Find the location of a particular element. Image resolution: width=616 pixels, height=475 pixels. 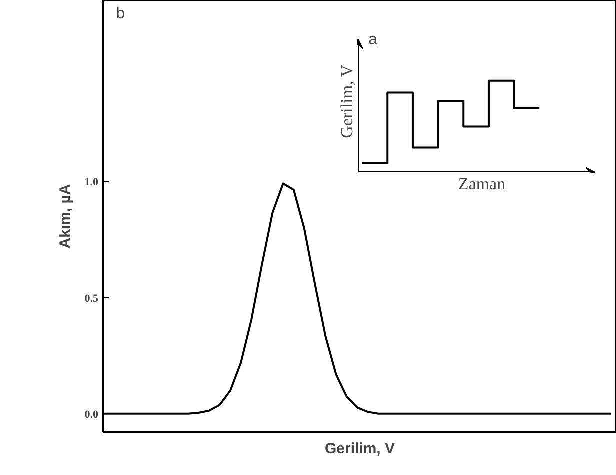

x-axis-title: Gerilim, V is located at coordinates (360, 449).